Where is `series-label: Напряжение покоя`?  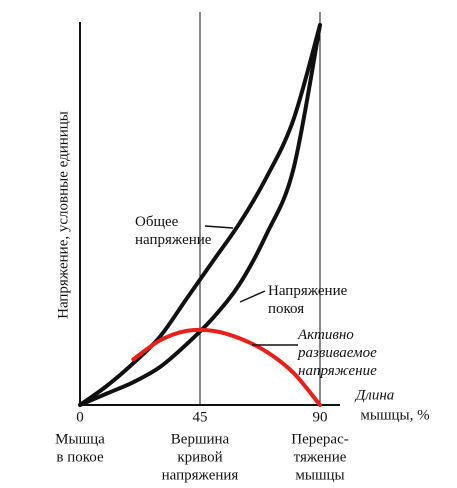 series-label: Напряжение покоя is located at coordinates (309, 300).